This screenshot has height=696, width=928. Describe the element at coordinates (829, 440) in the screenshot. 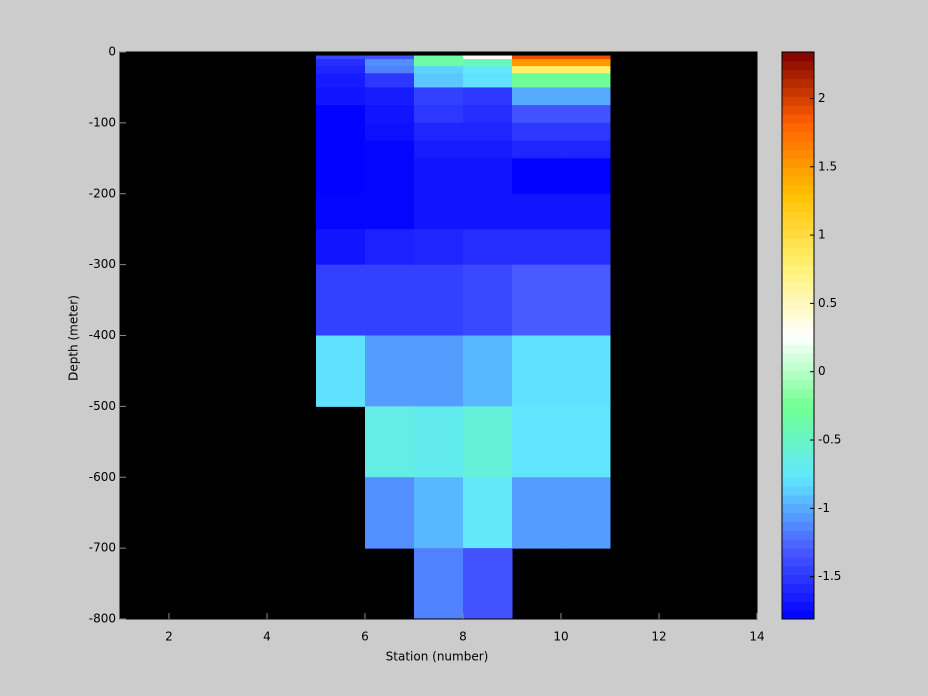

I see `colorbar-tick-label: -0.5` at that location.